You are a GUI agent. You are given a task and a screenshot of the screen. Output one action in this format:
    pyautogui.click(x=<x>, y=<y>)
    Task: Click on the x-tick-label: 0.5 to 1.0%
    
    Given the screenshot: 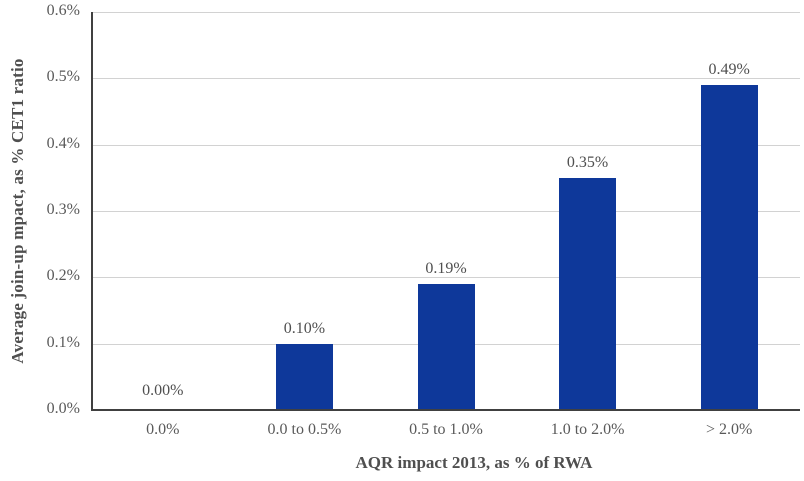 What is the action you would take?
    pyautogui.click(x=446, y=429)
    